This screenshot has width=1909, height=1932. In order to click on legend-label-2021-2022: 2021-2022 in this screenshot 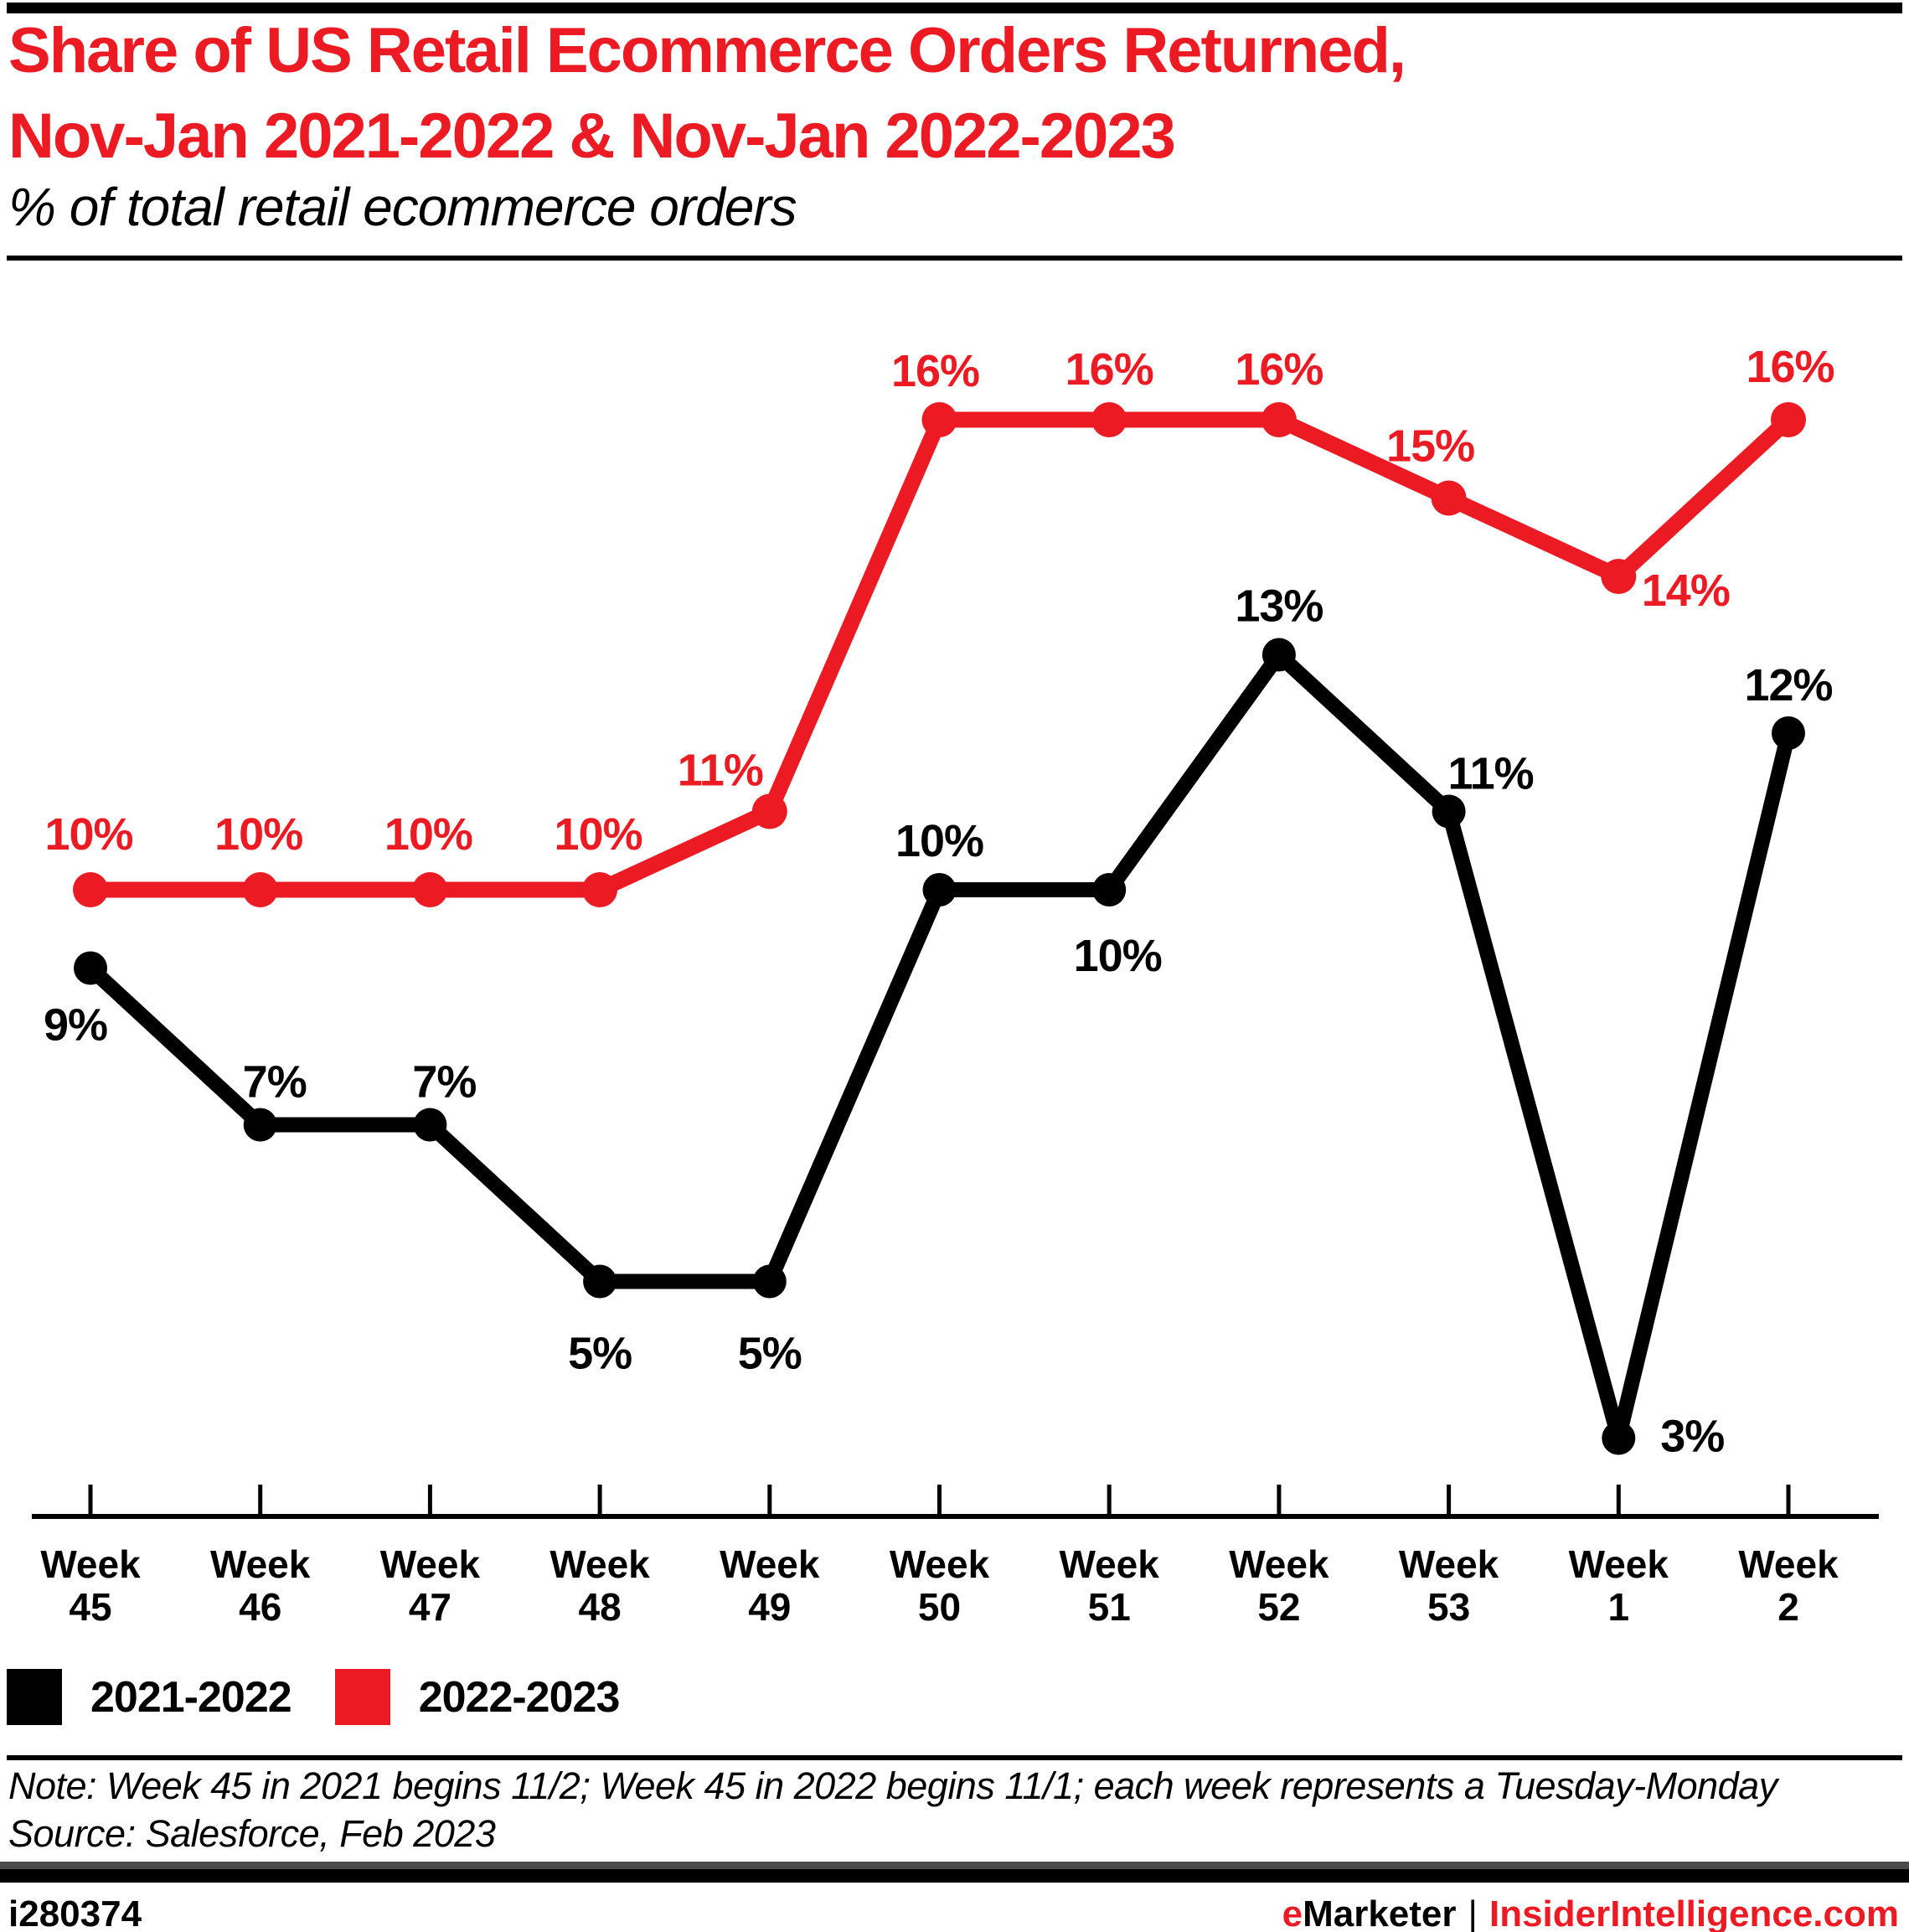, I will do `click(191, 1697)`.